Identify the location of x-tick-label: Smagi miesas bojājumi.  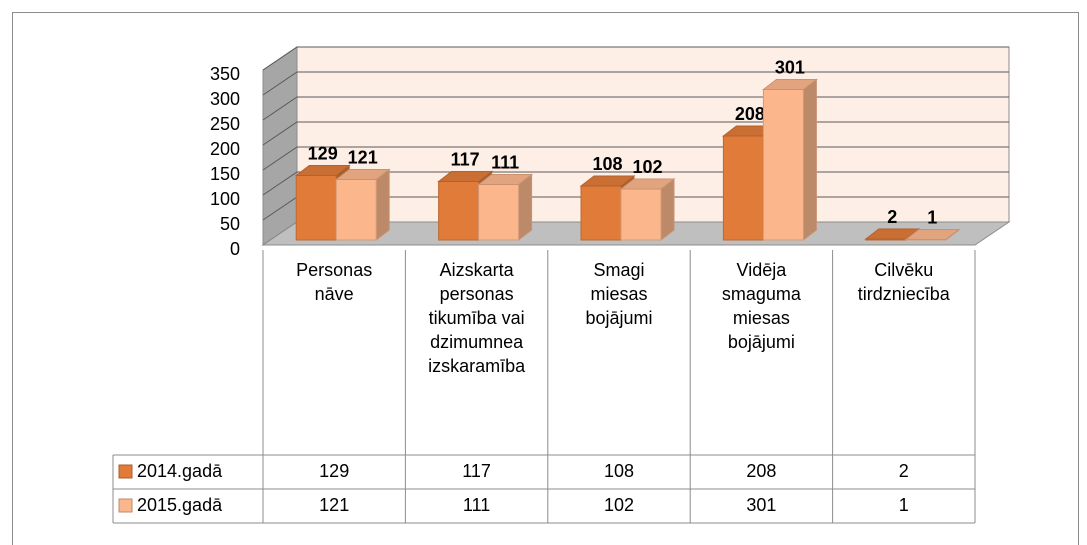
(619, 294).